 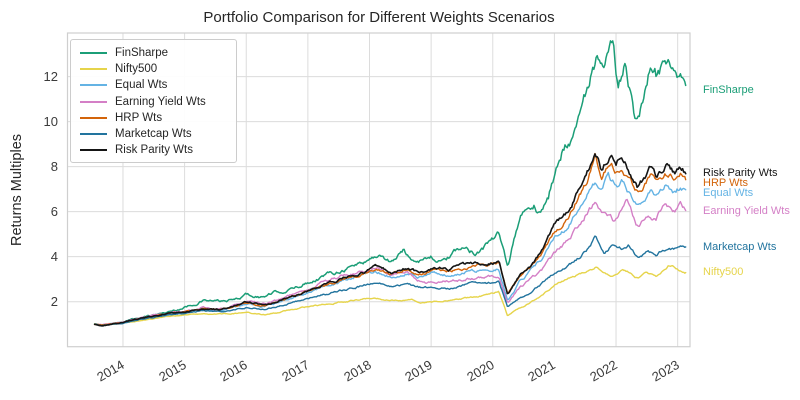 What do you see at coordinates (160, 101) in the screenshot?
I see `legend-label: Earning Yield Wts` at bounding box center [160, 101].